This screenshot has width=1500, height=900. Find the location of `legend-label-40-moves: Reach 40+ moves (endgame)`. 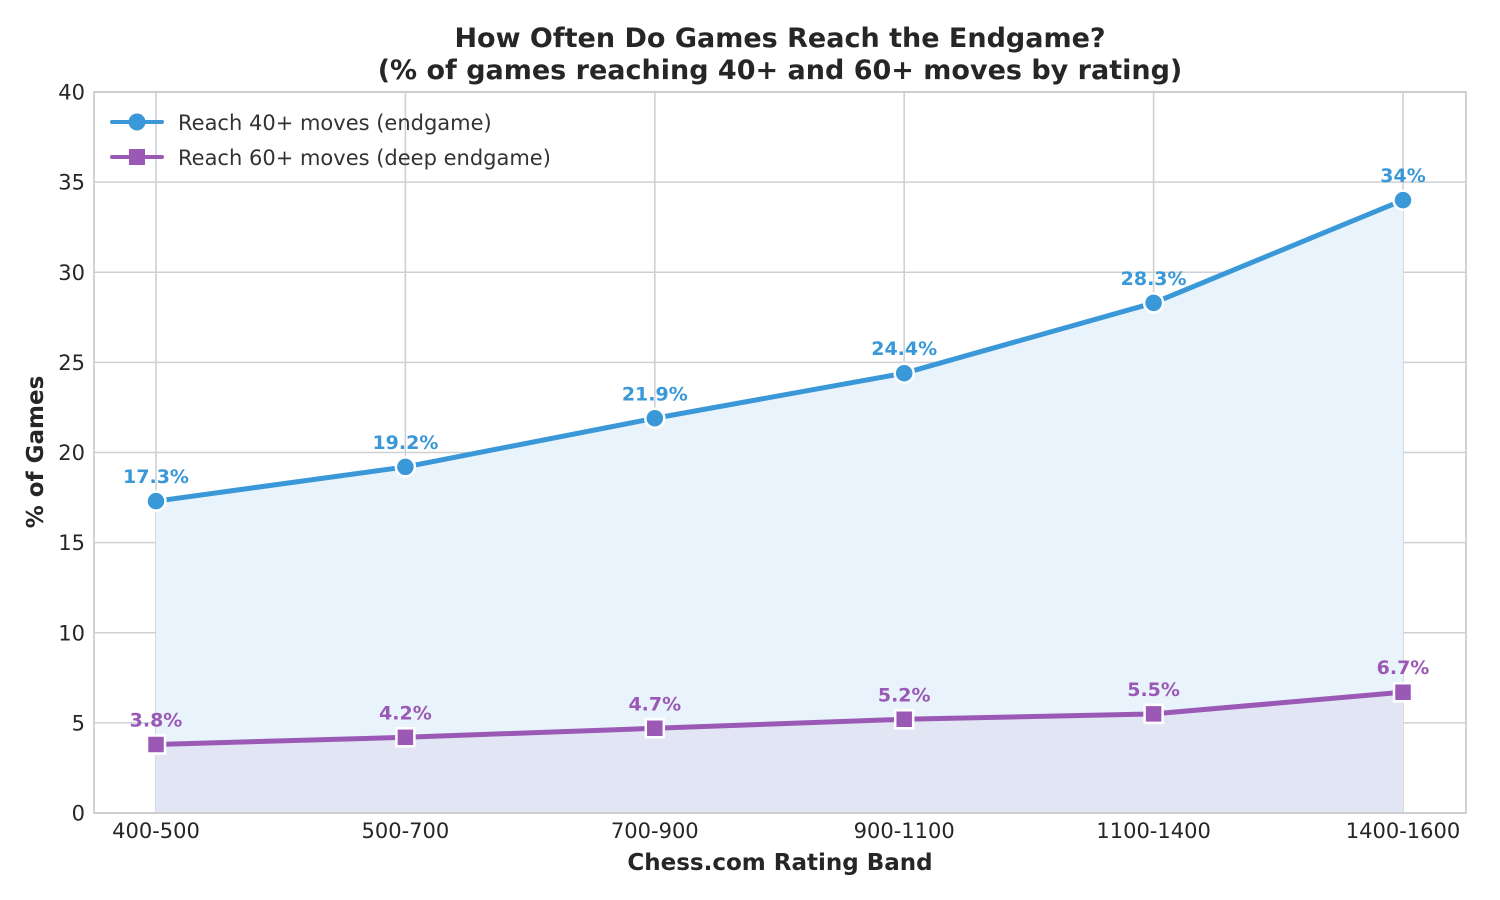

legend-label-40-moves: Reach 40+ moves (endgame) is located at coordinates (335, 123).